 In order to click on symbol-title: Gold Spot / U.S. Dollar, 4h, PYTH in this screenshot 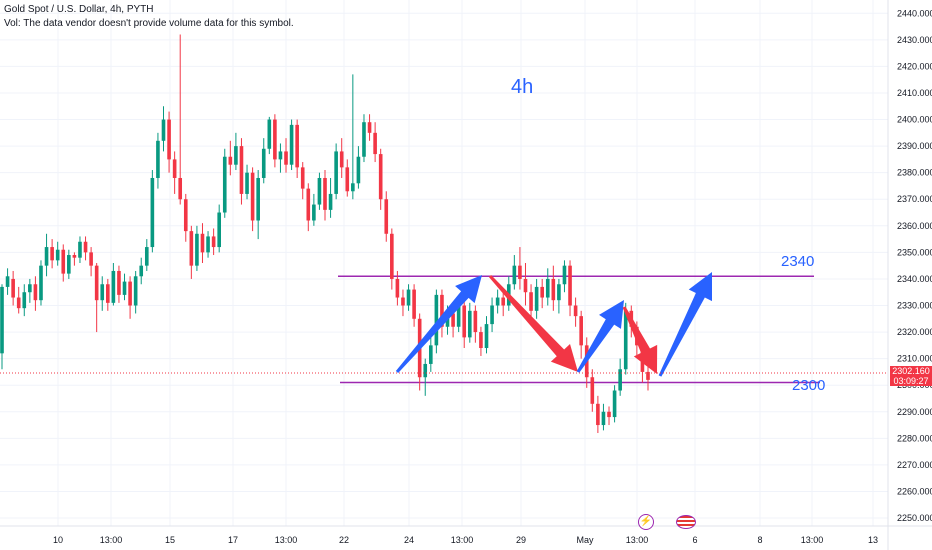, I will do `click(79, 9)`.